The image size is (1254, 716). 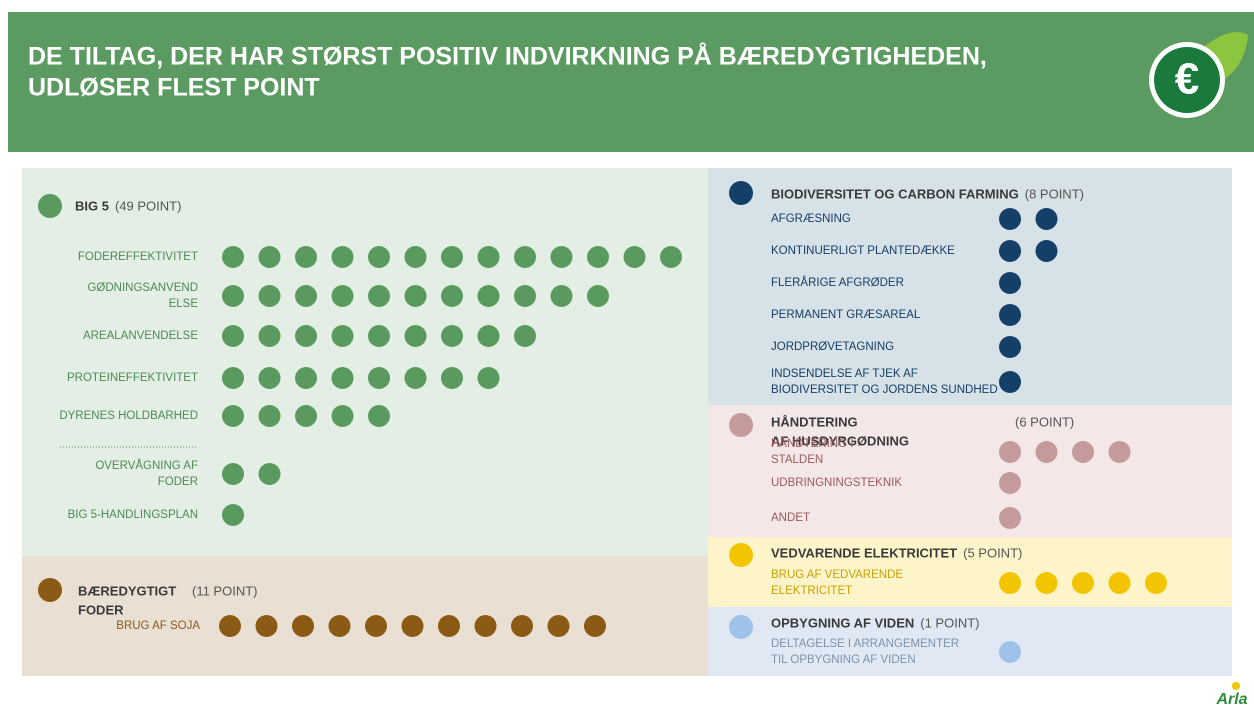 I want to click on euro-logo: €, so click(x=1198, y=75).